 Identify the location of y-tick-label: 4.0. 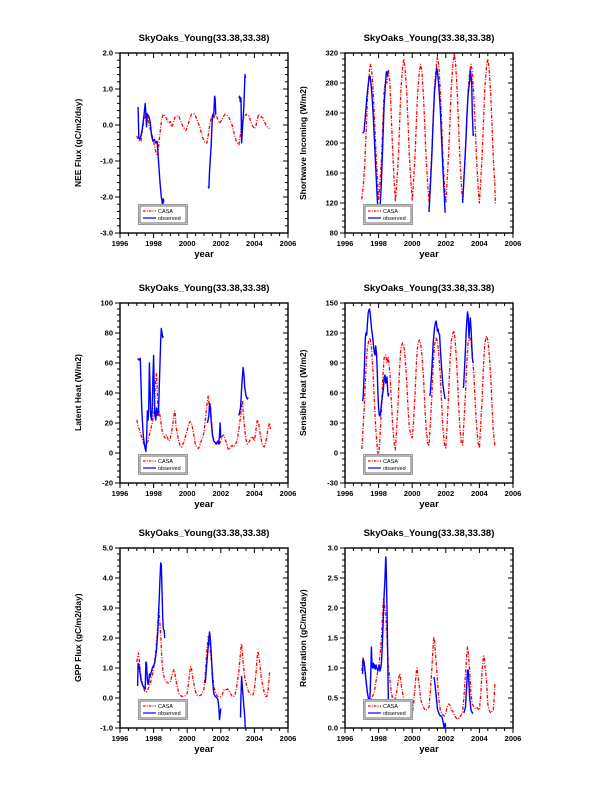
(108, 578).